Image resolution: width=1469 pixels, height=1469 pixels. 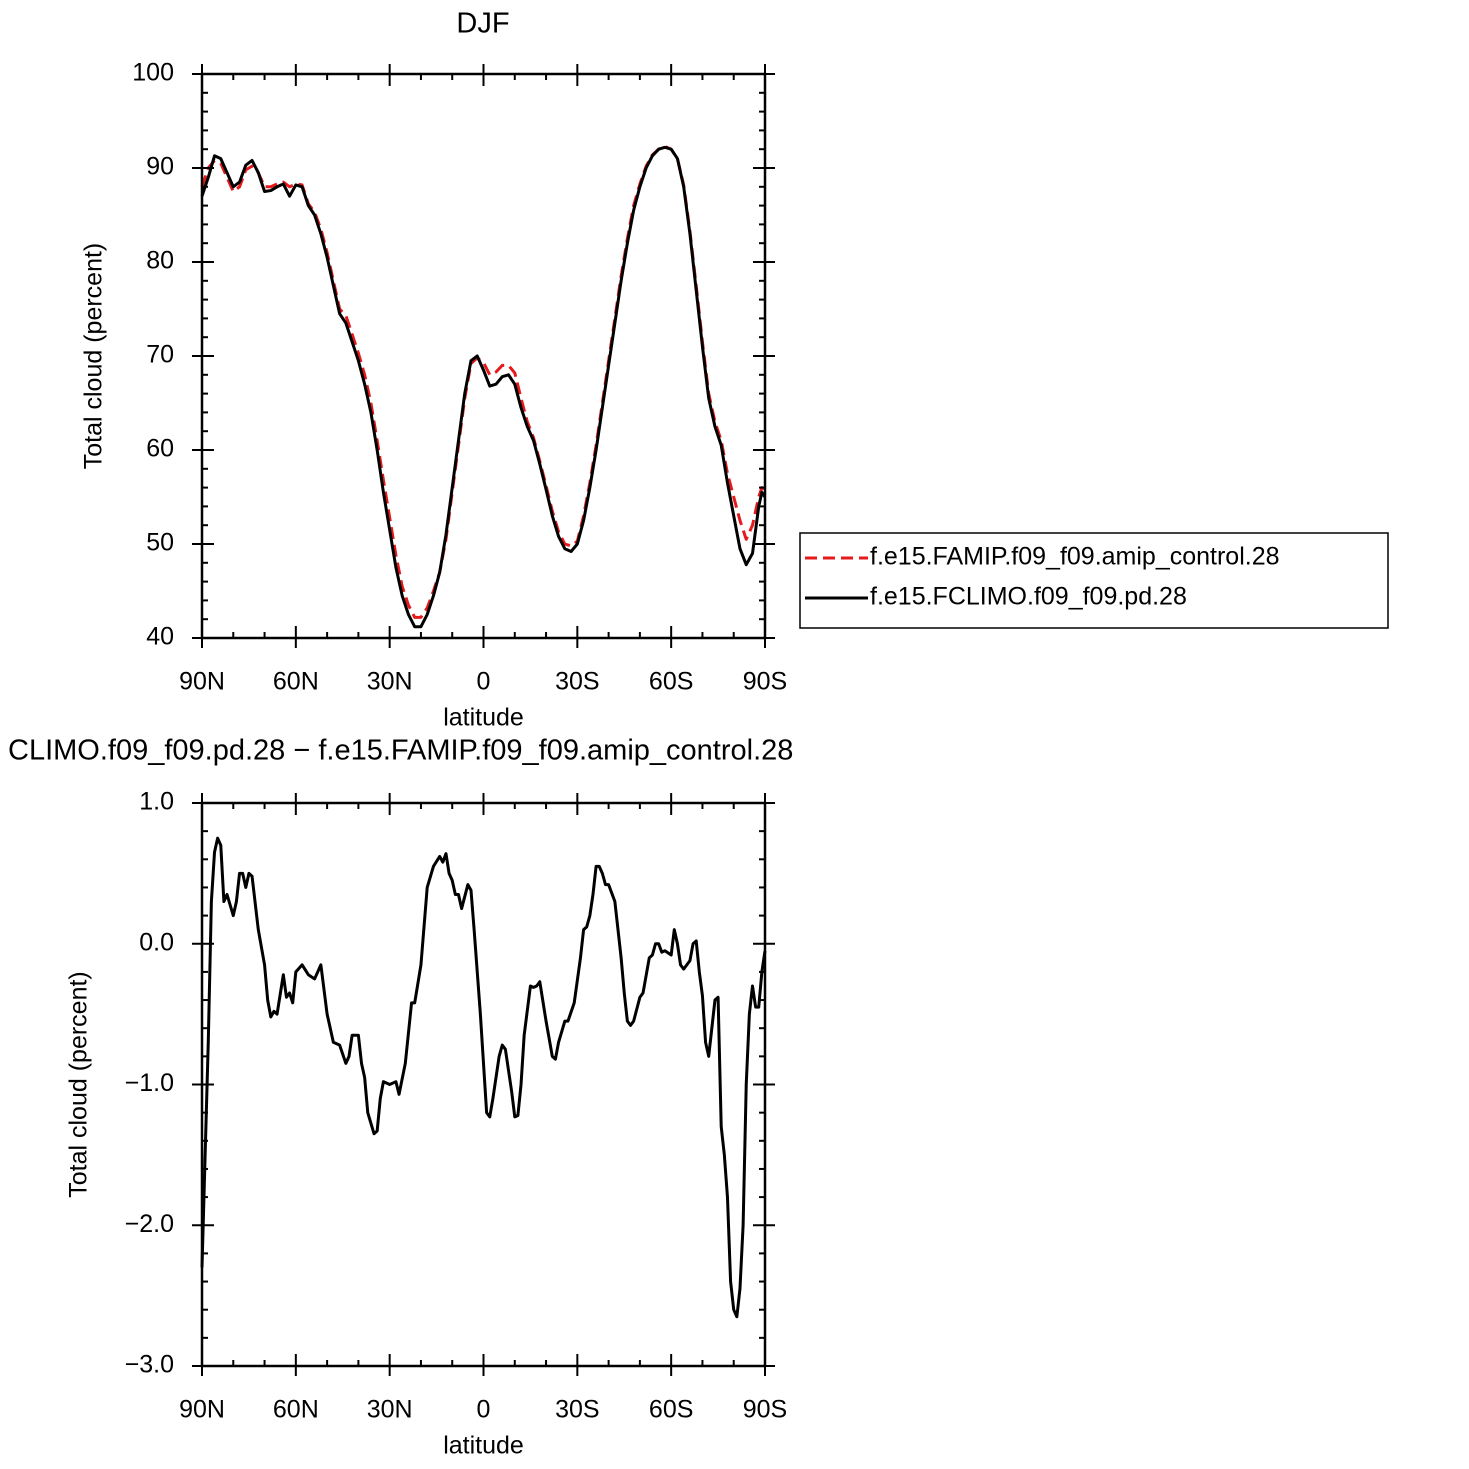 I want to click on y-tick-label: −1.0, so click(x=149, y=1083).